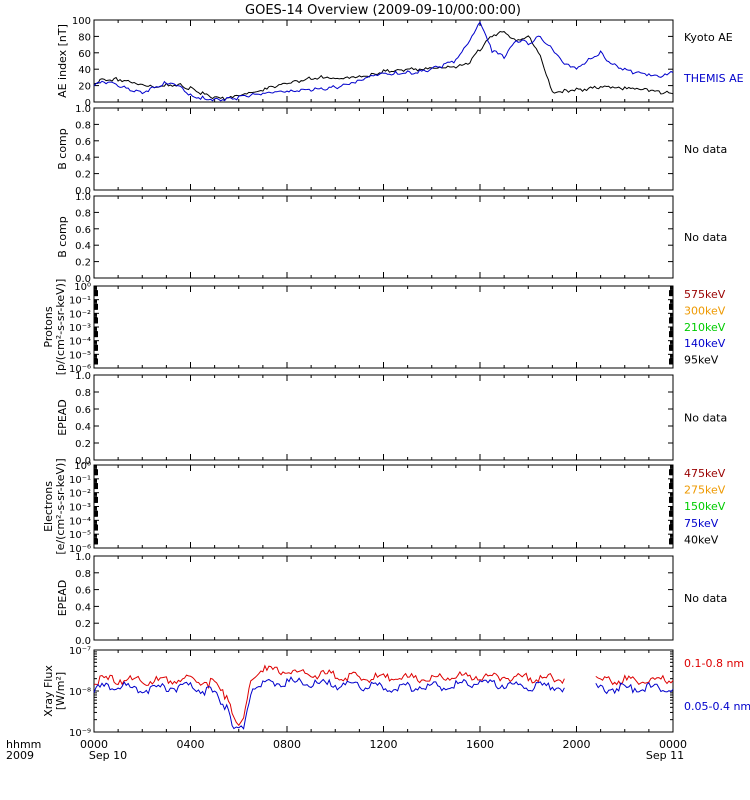 This screenshot has width=750, height=800. What do you see at coordinates (84, 70) in the screenshot?
I see `y-tick-label: 40` at bounding box center [84, 70].